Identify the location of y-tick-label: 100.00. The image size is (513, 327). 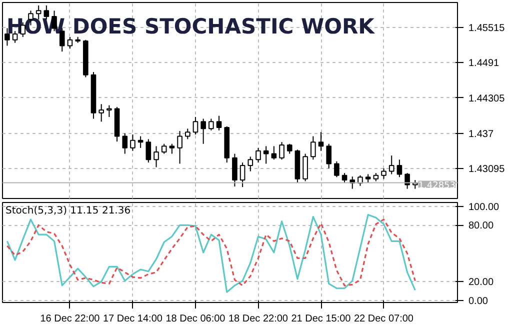
(484, 207).